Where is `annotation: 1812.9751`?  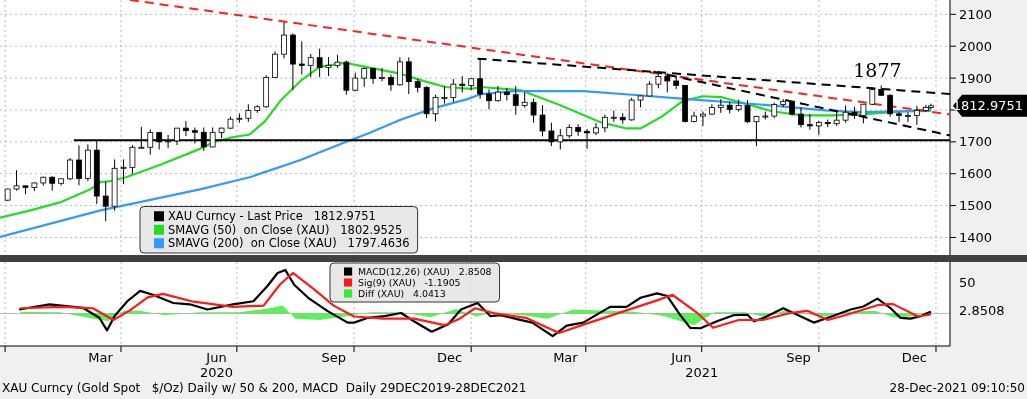 annotation: 1812.9751 is located at coordinates (987, 106).